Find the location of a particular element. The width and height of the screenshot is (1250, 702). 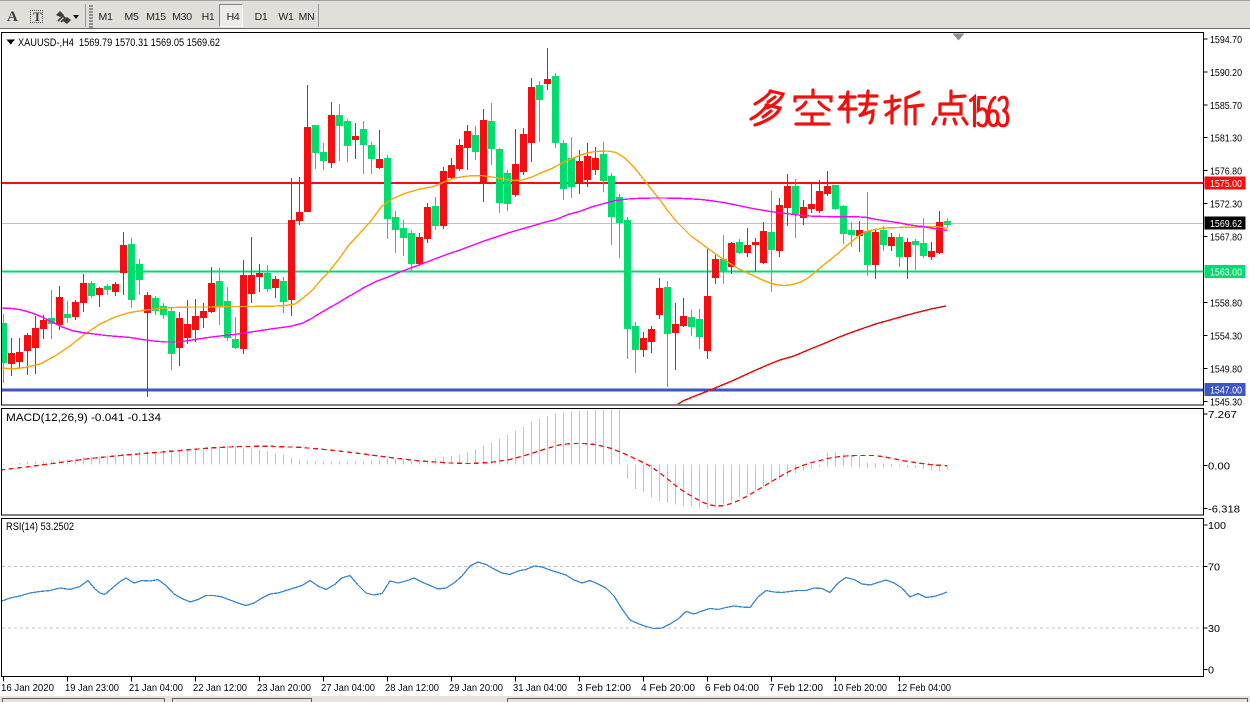

svg-text: 0.00 is located at coordinates (1219, 467).